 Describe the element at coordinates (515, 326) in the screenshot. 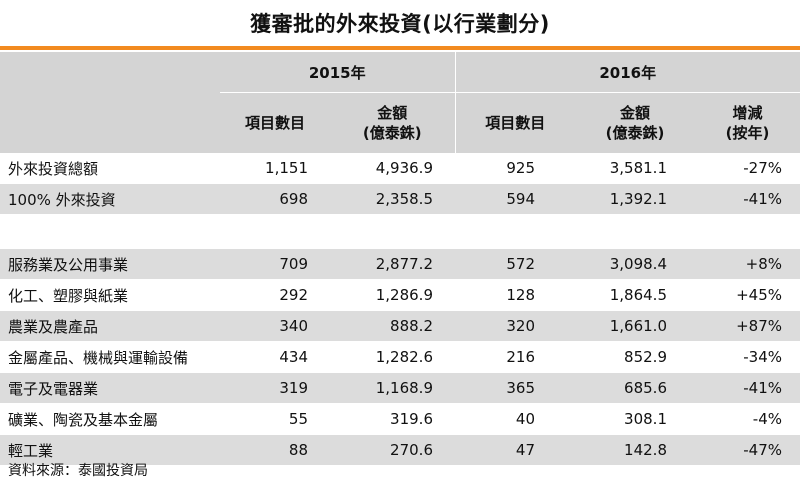

I see `cell-items-2016: 320` at that location.